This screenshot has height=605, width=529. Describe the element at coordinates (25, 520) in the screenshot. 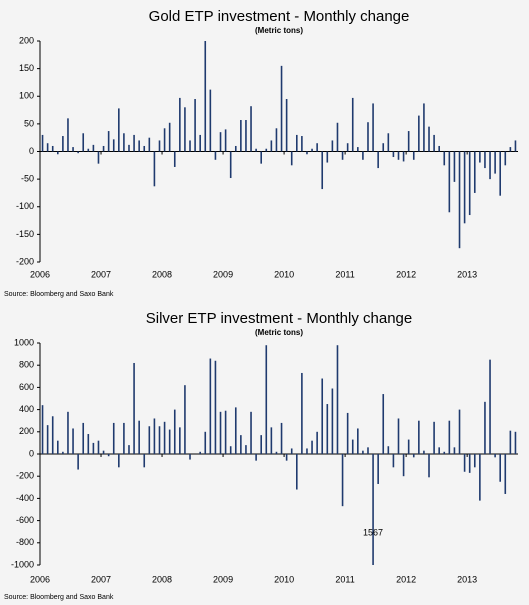

I see `y-tick-label: -600` at that location.